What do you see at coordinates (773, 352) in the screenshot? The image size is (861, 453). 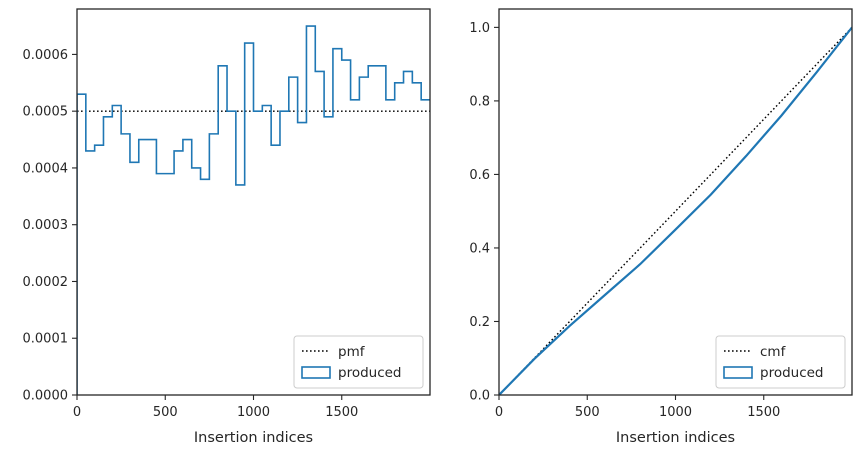 I see `legend-label-cmf: cmf` at bounding box center [773, 352].